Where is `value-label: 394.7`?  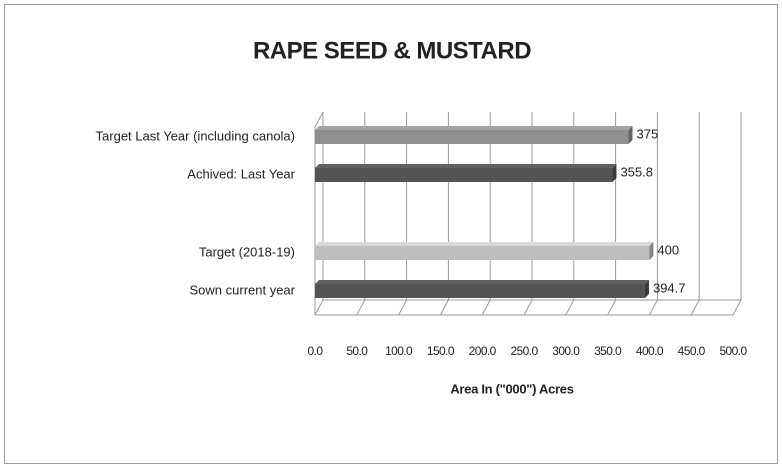
value-label: 394.7 is located at coordinates (669, 287).